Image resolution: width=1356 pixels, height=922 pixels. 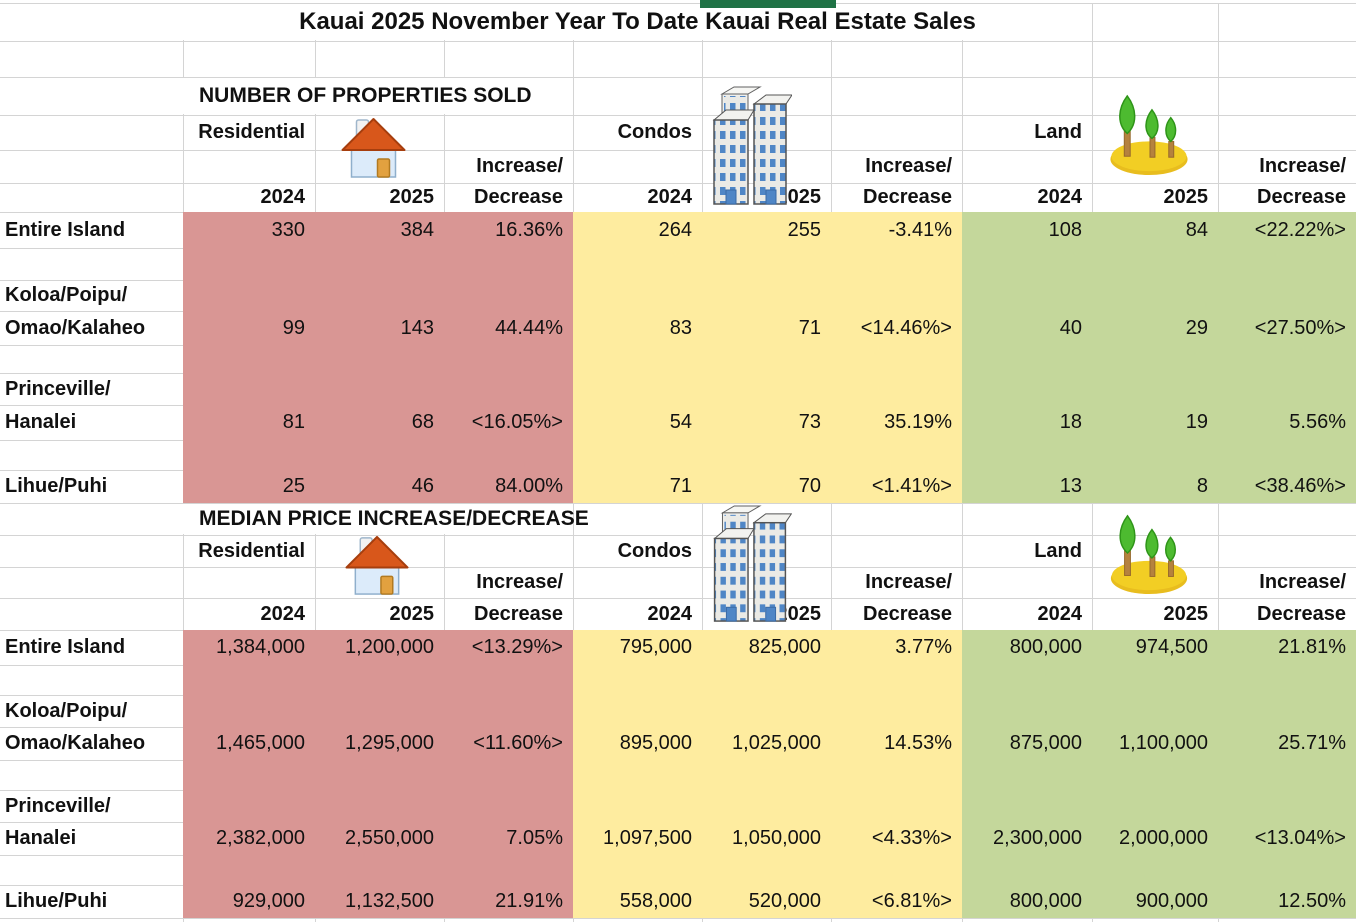 What do you see at coordinates (675, 229) in the screenshot?
I see `data-cell-condos: 264` at bounding box center [675, 229].